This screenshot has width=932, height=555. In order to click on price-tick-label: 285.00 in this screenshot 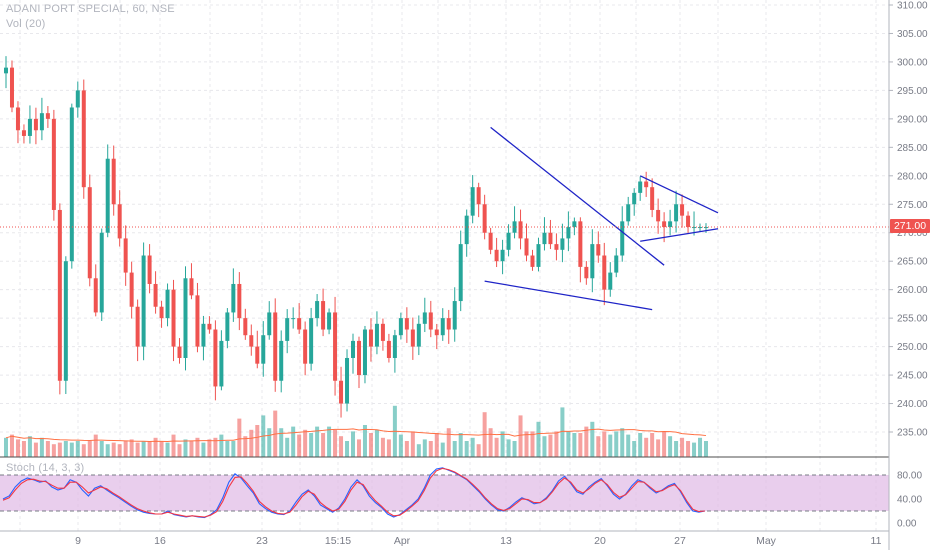, I will do `click(912, 148)`.